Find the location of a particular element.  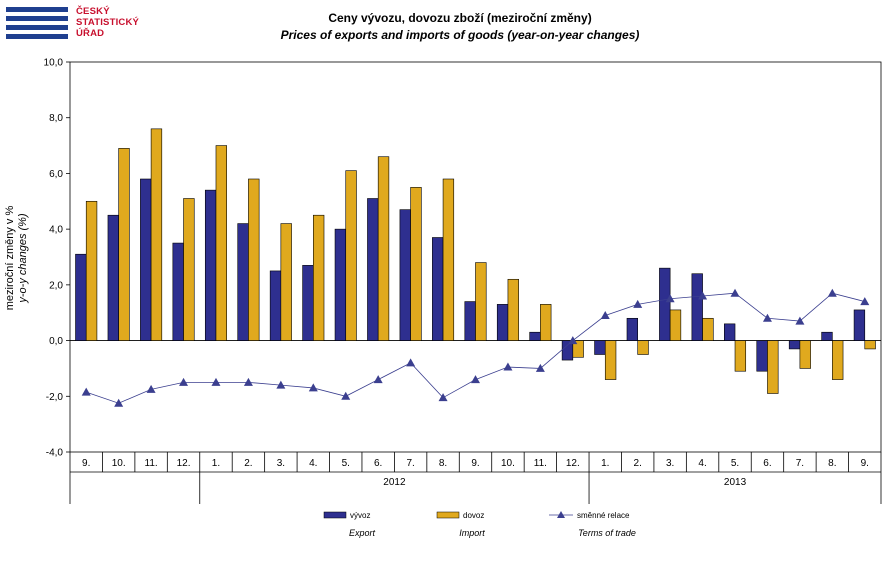

logo-text: ČESKÝ STATISTICKÝ ÚŘAD is located at coordinates (107, 22).